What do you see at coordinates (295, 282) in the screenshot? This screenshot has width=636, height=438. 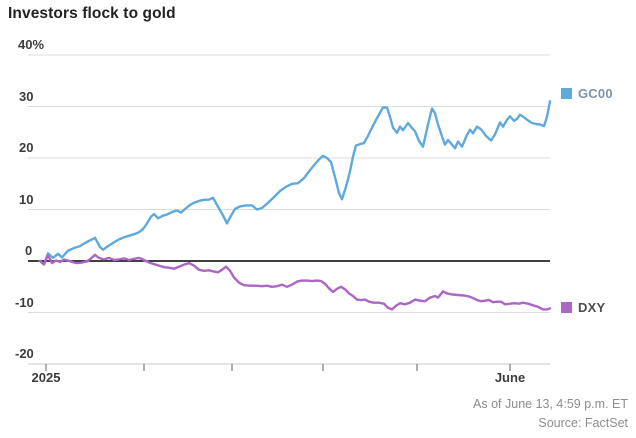 I see `series-line-dxy` at bounding box center [295, 282].